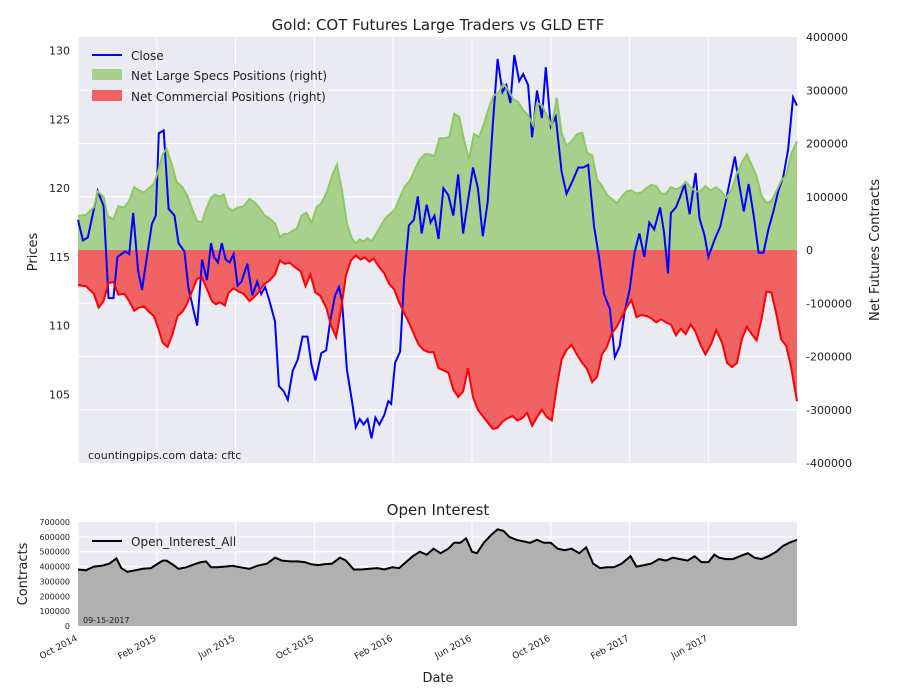 The image size is (900, 700). I want to click on main-right-tick-1: -300000, so click(829, 410).